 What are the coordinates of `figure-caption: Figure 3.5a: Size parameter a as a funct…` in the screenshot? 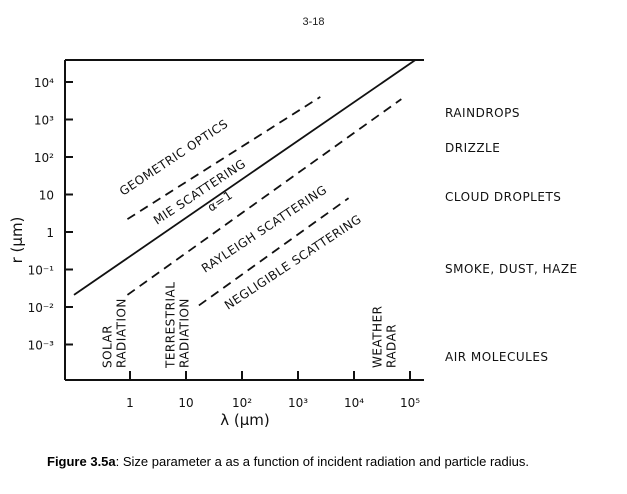 It's located at (288, 461).